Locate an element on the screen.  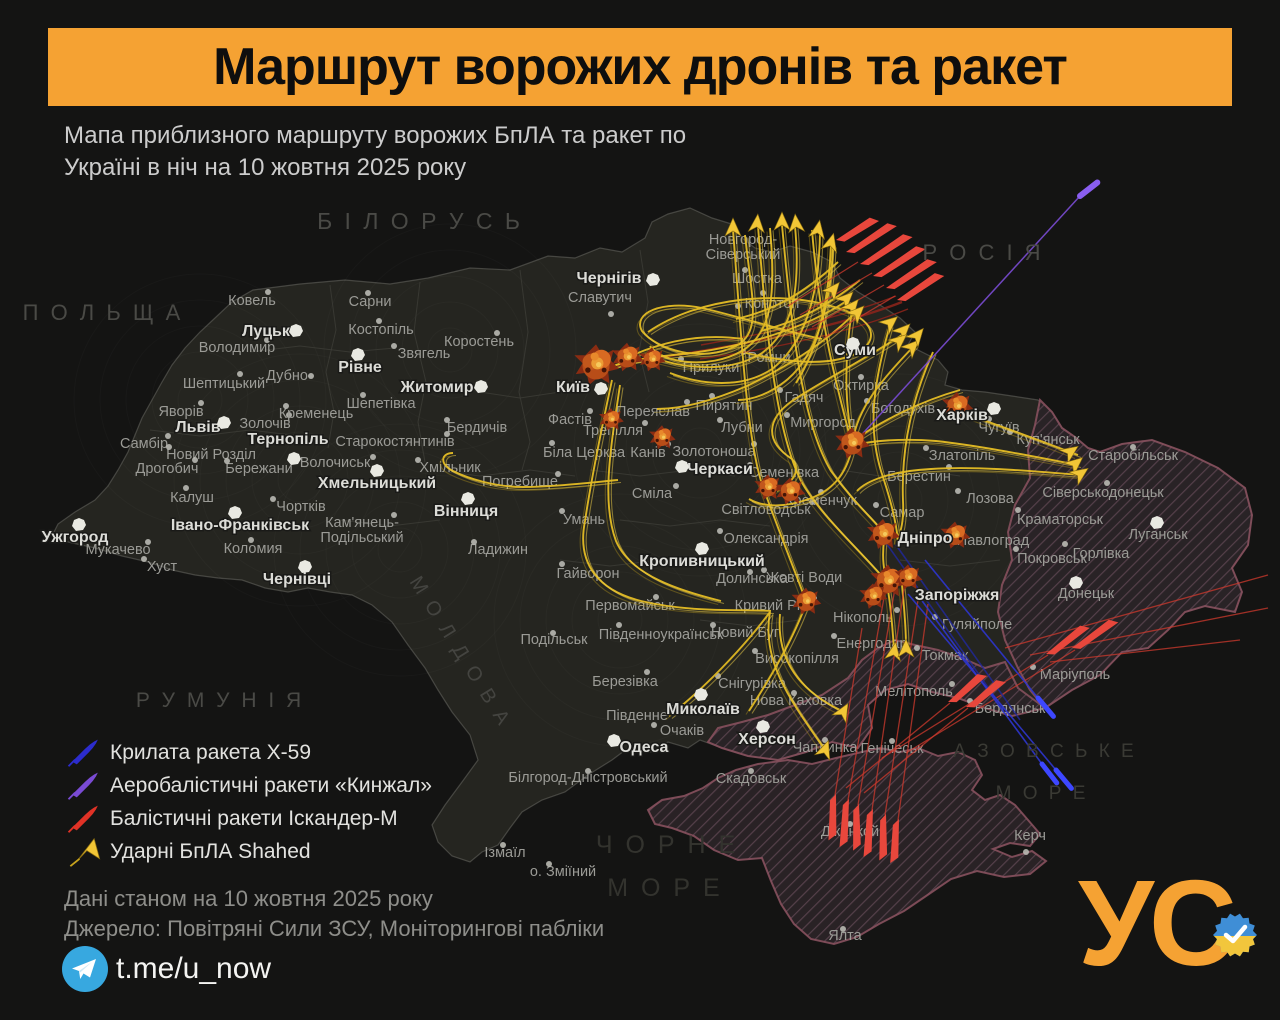
city-label: Маріуполь is located at coordinates (1075, 675).